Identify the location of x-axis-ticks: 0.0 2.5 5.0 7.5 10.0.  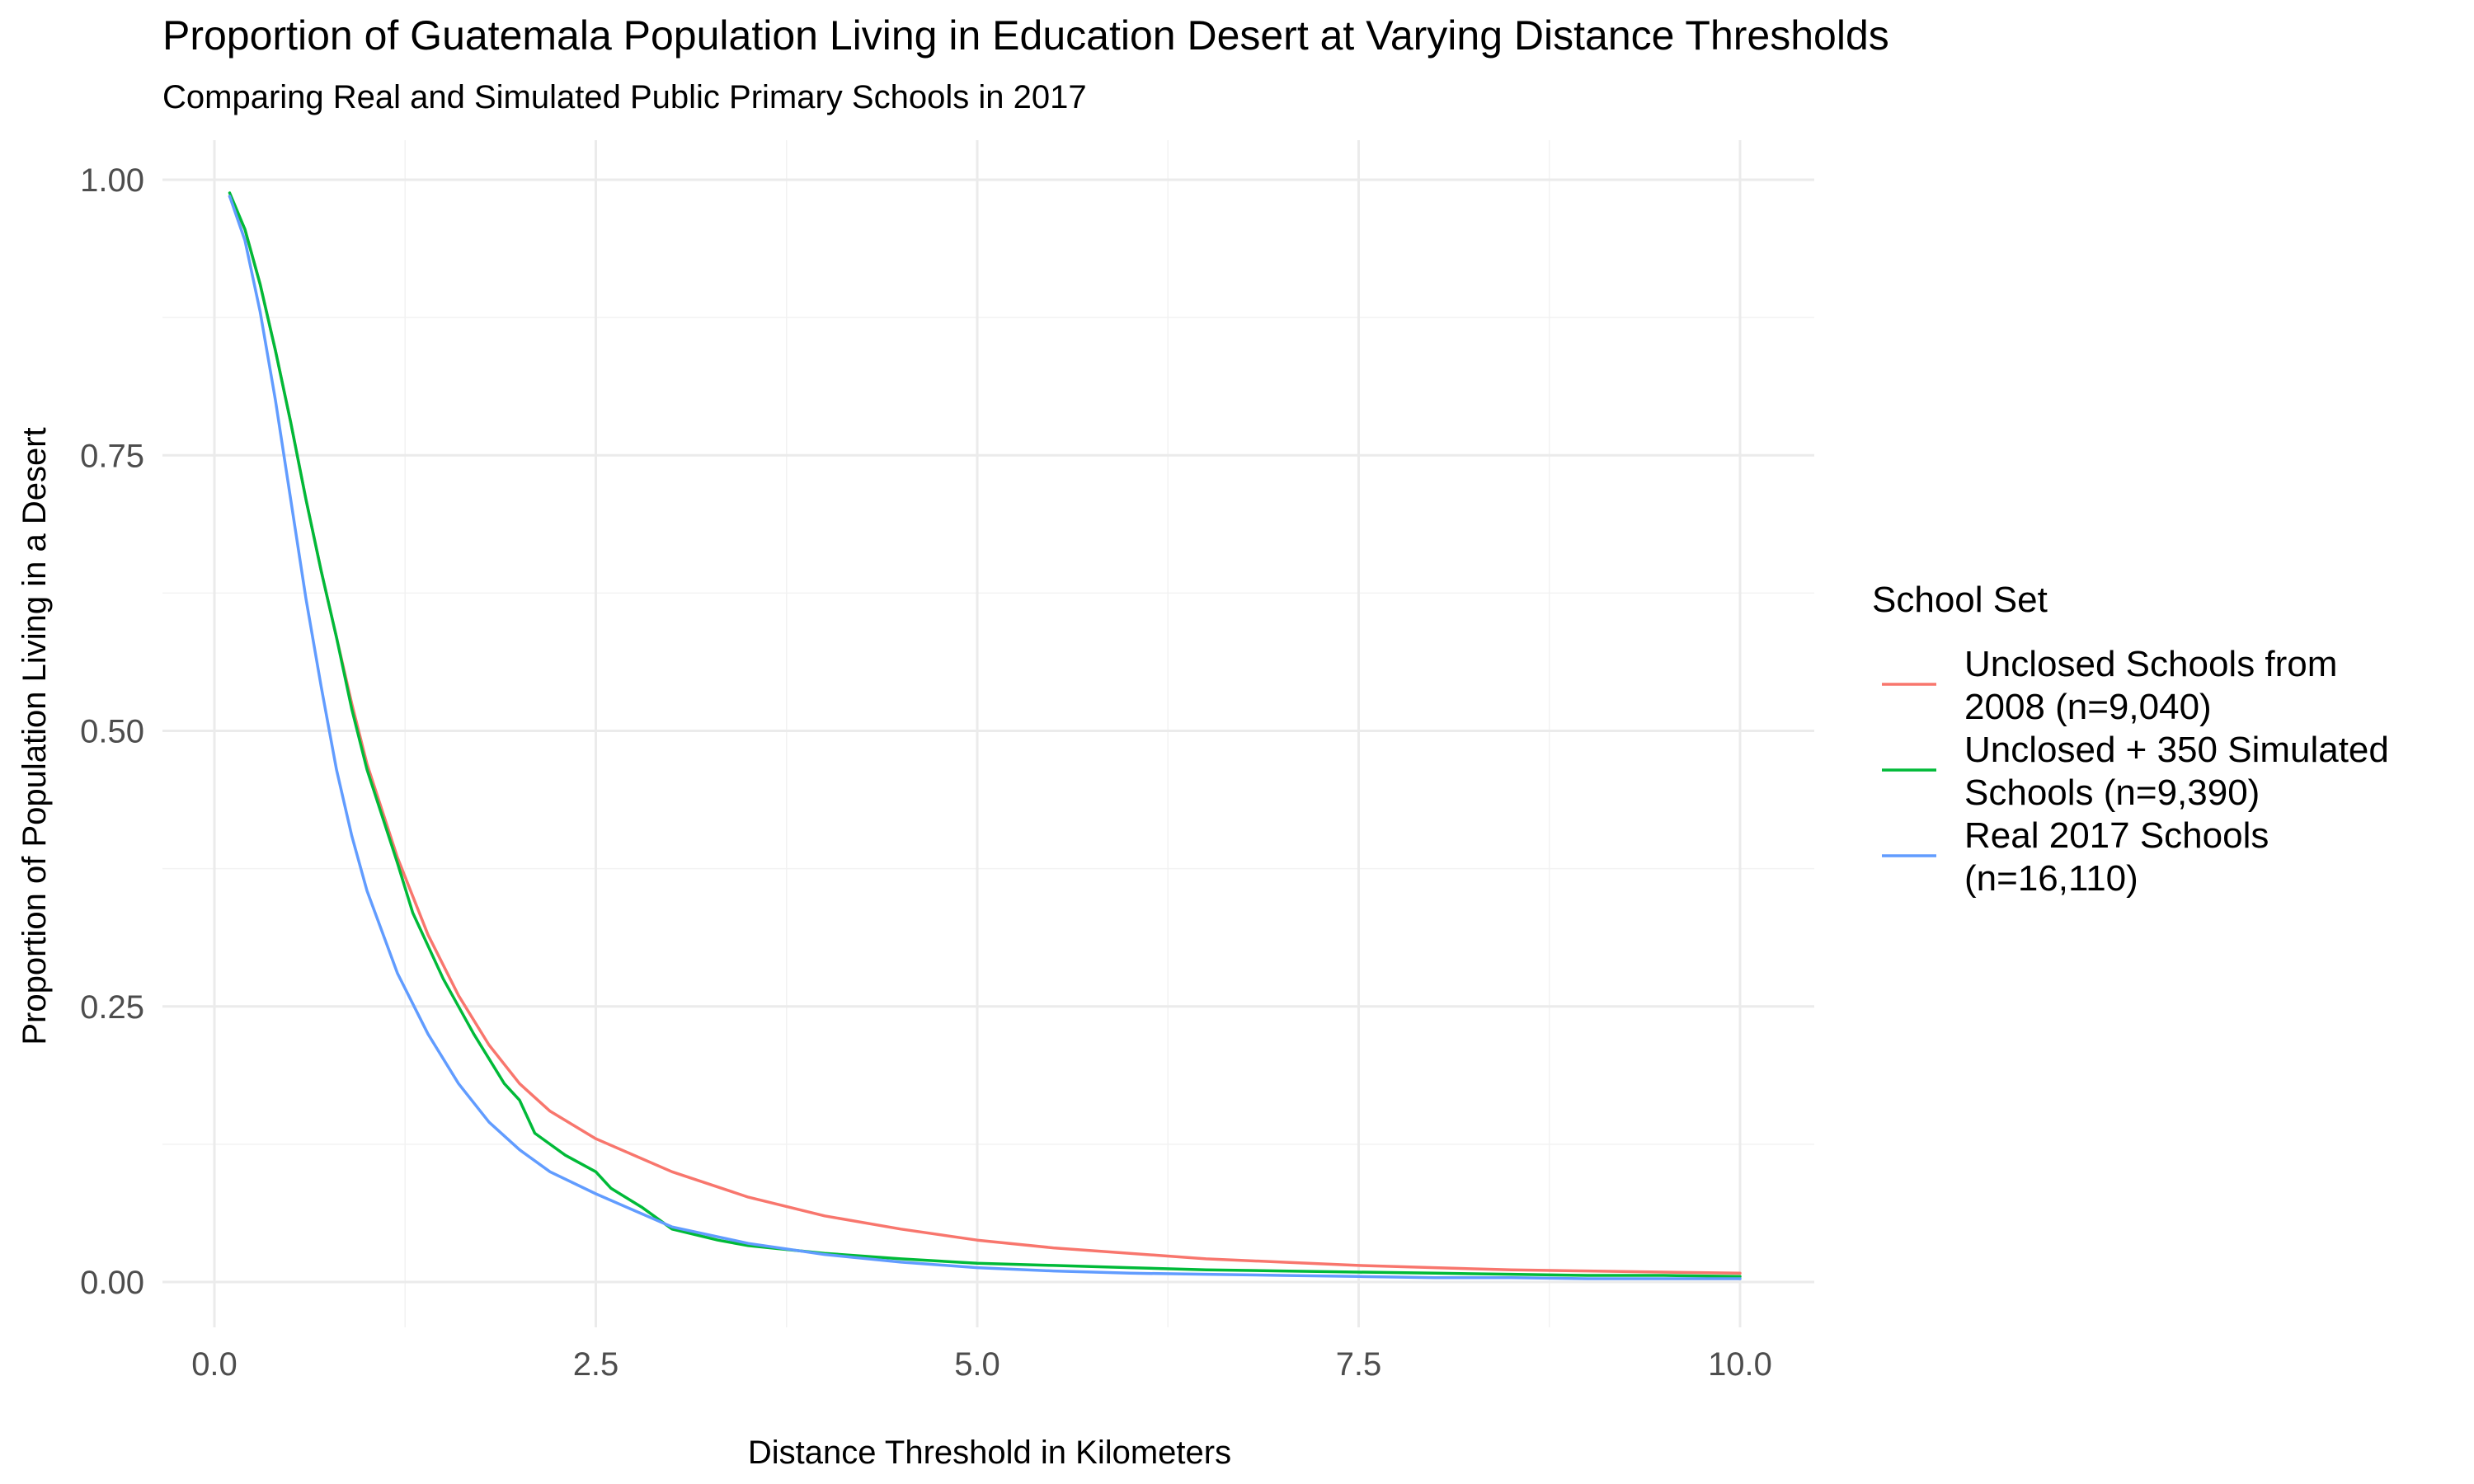
(981, 1364).